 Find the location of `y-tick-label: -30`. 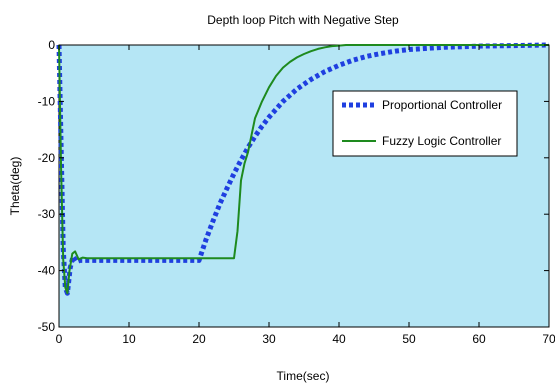

y-tick-label: -30 is located at coordinates (47, 214).